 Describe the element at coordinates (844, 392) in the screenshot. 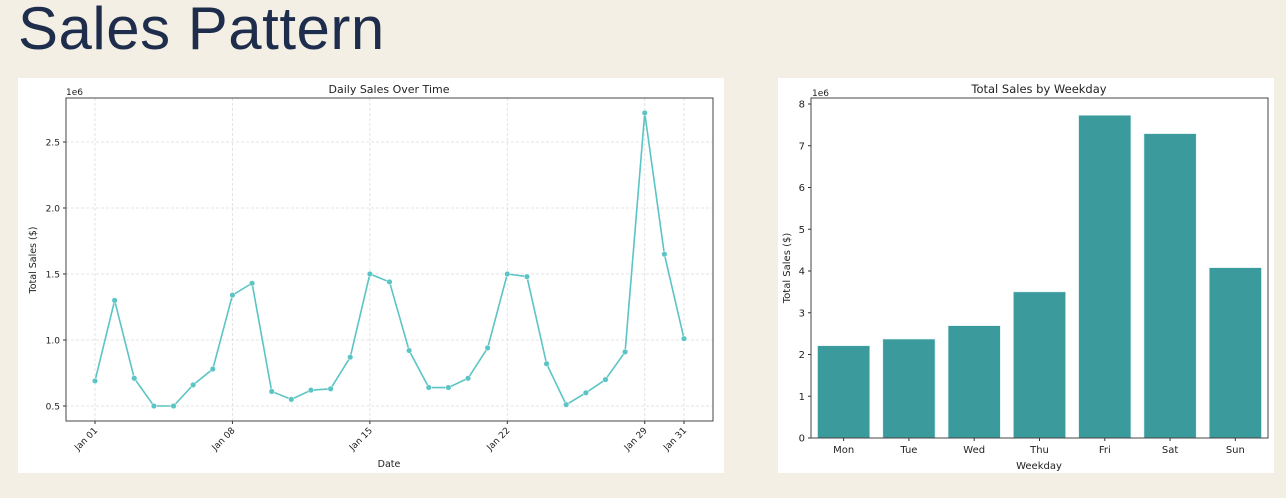

I see `bar-mon` at that location.